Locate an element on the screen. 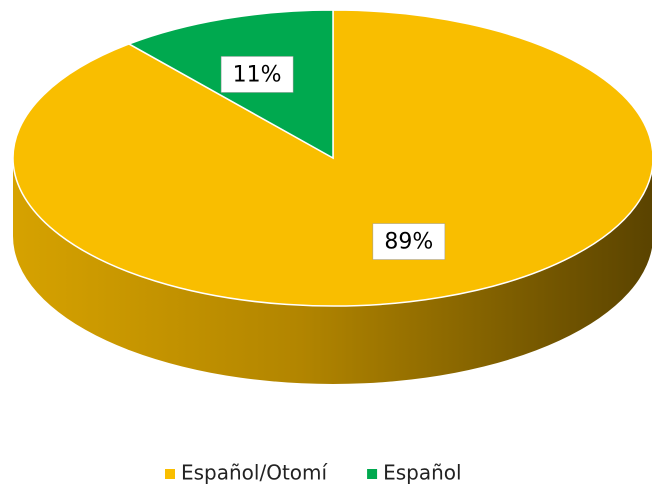  data-label: 89% is located at coordinates (408, 242).